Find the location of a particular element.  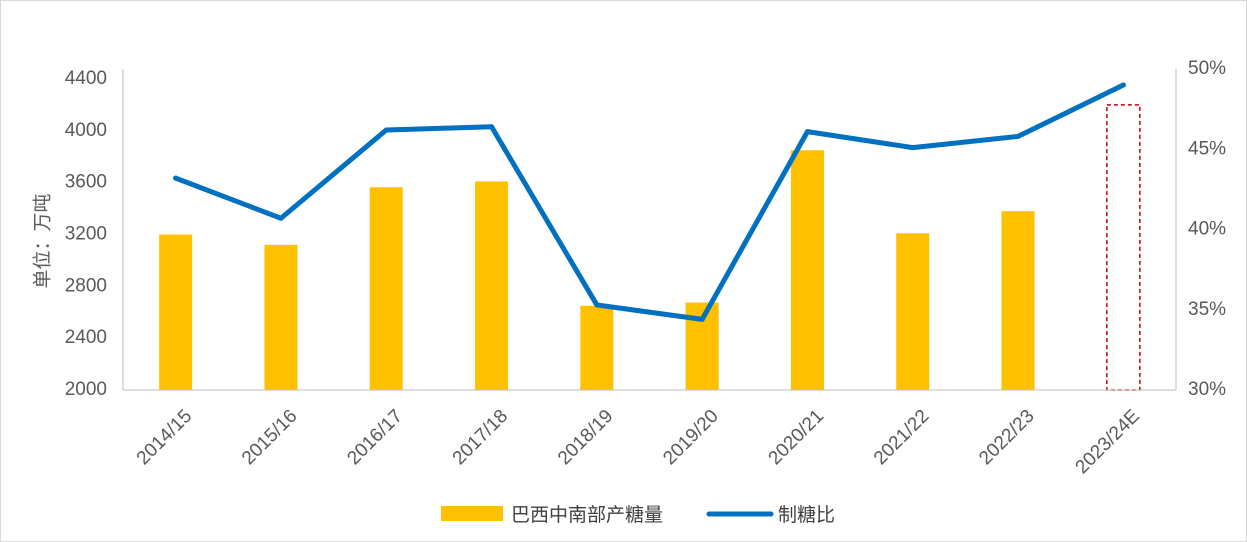

left-axis-tick-labels: 2000 2400 2800 3200 3600 4000 4400 is located at coordinates (86, 234).